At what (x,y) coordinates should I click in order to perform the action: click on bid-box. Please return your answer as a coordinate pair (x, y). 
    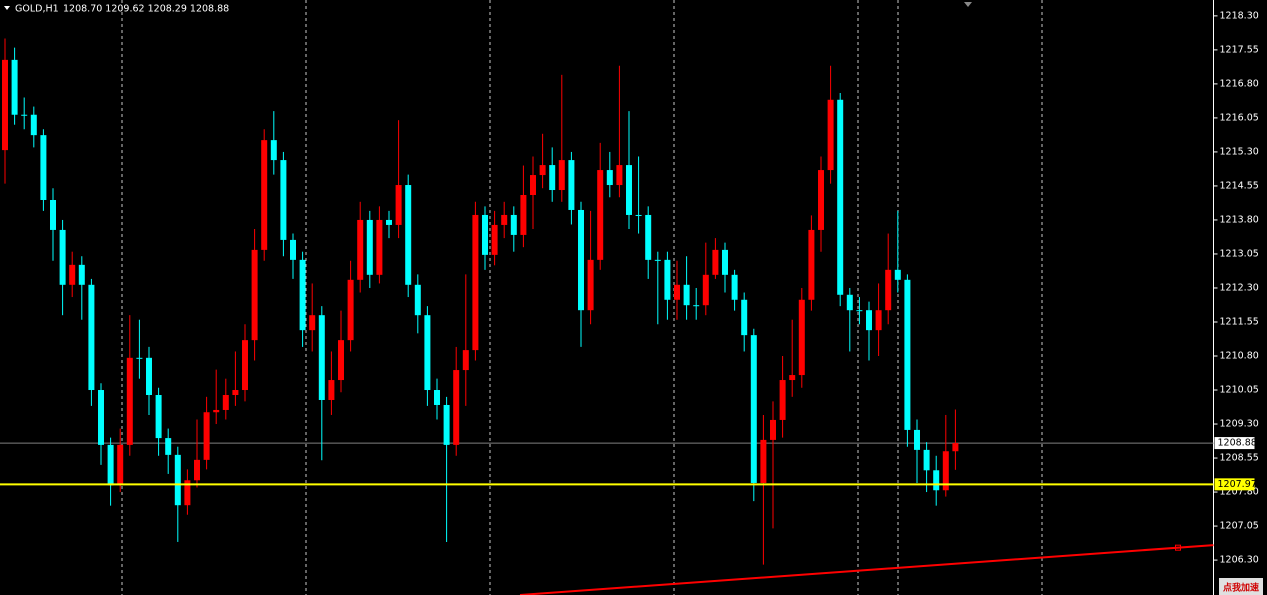
    Looking at the image, I should click on (1234, 443).